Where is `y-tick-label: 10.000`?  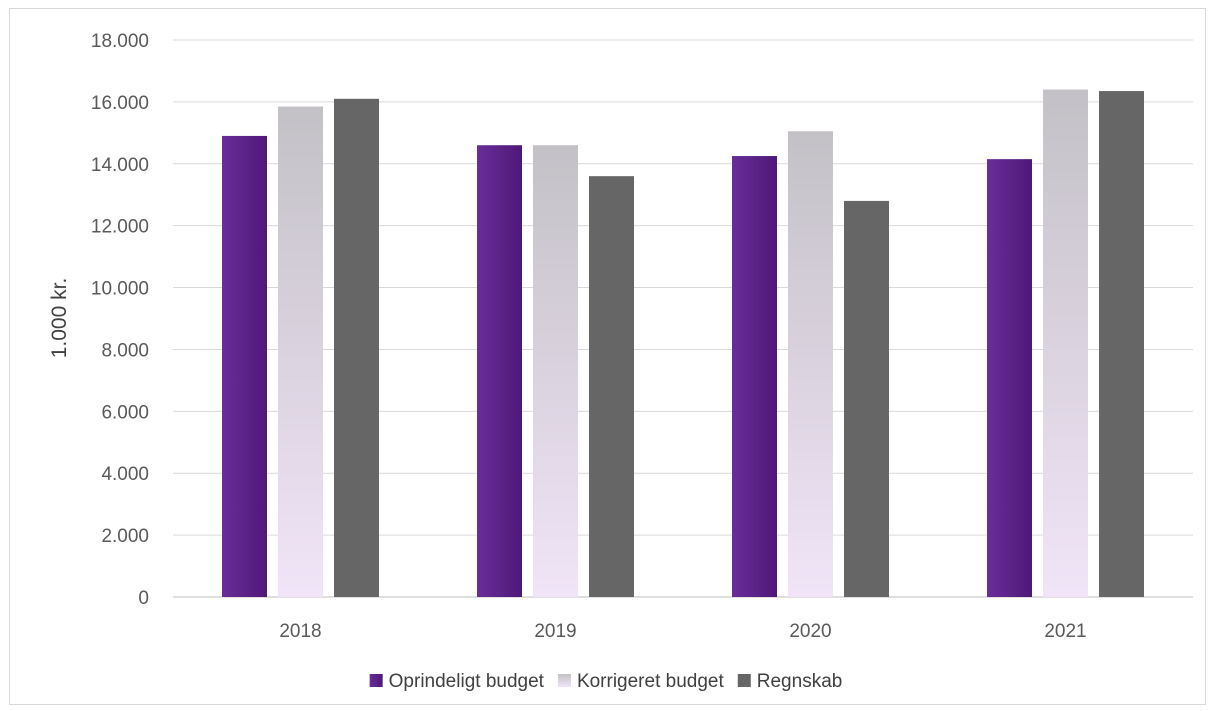
y-tick-label: 10.000 is located at coordinates (120, 289).